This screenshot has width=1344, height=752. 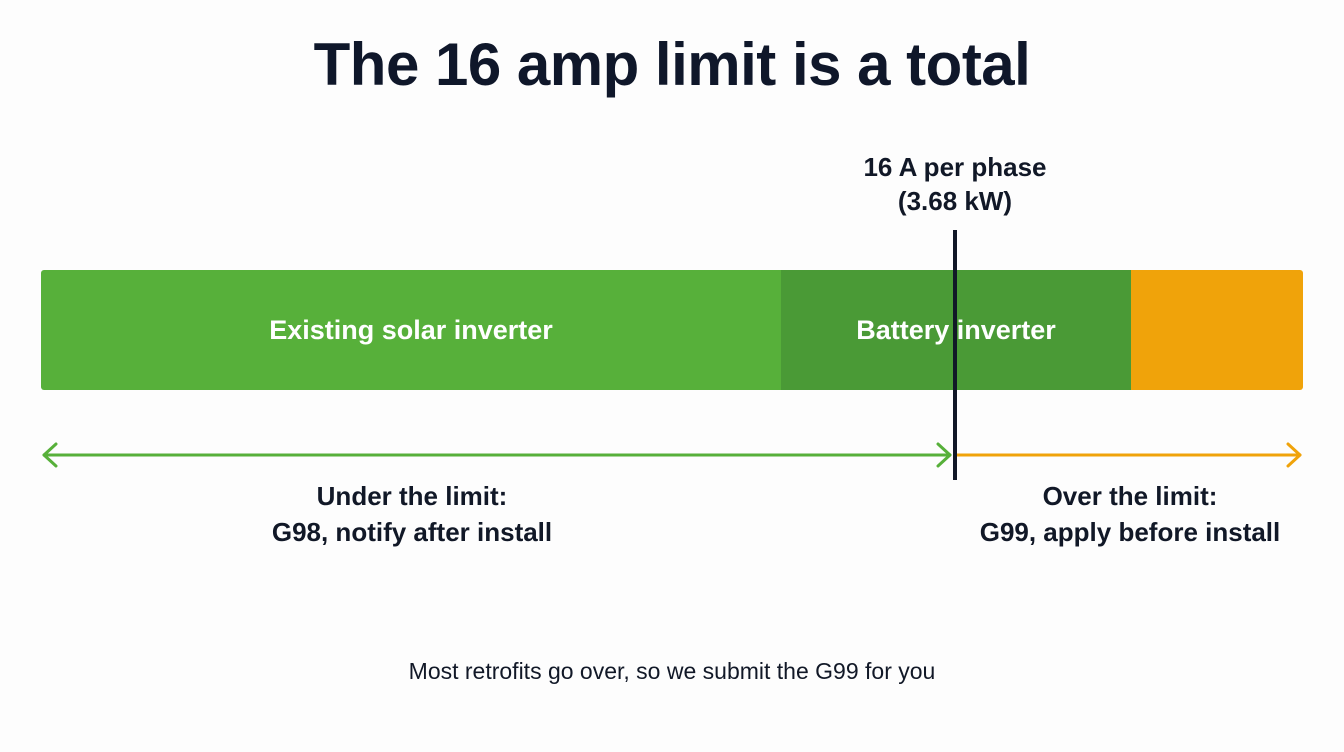 I want to click on solar-segment-label: Existing solar inverter, so click(x=411, y=330).